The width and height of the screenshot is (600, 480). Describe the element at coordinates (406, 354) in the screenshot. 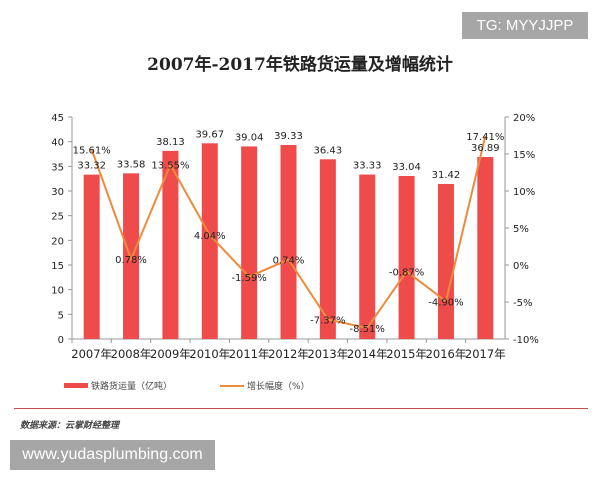

I see `x-tick-label: 2015年` at that location.